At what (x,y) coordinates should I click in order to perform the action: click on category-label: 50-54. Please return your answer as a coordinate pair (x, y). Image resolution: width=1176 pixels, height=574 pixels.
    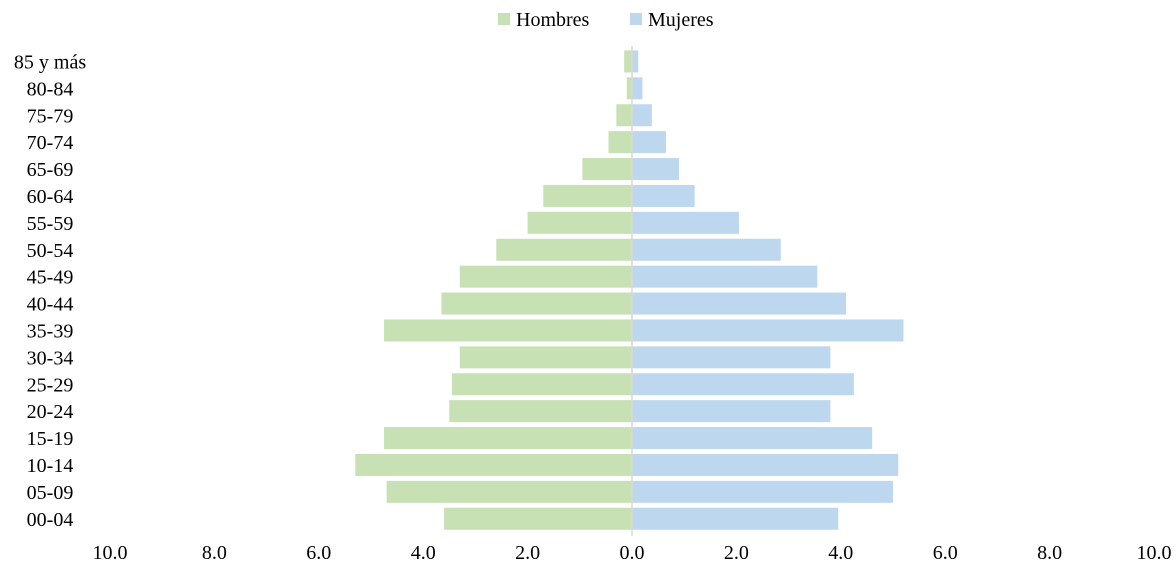
    Looking at the image, I should click on (50, 251).